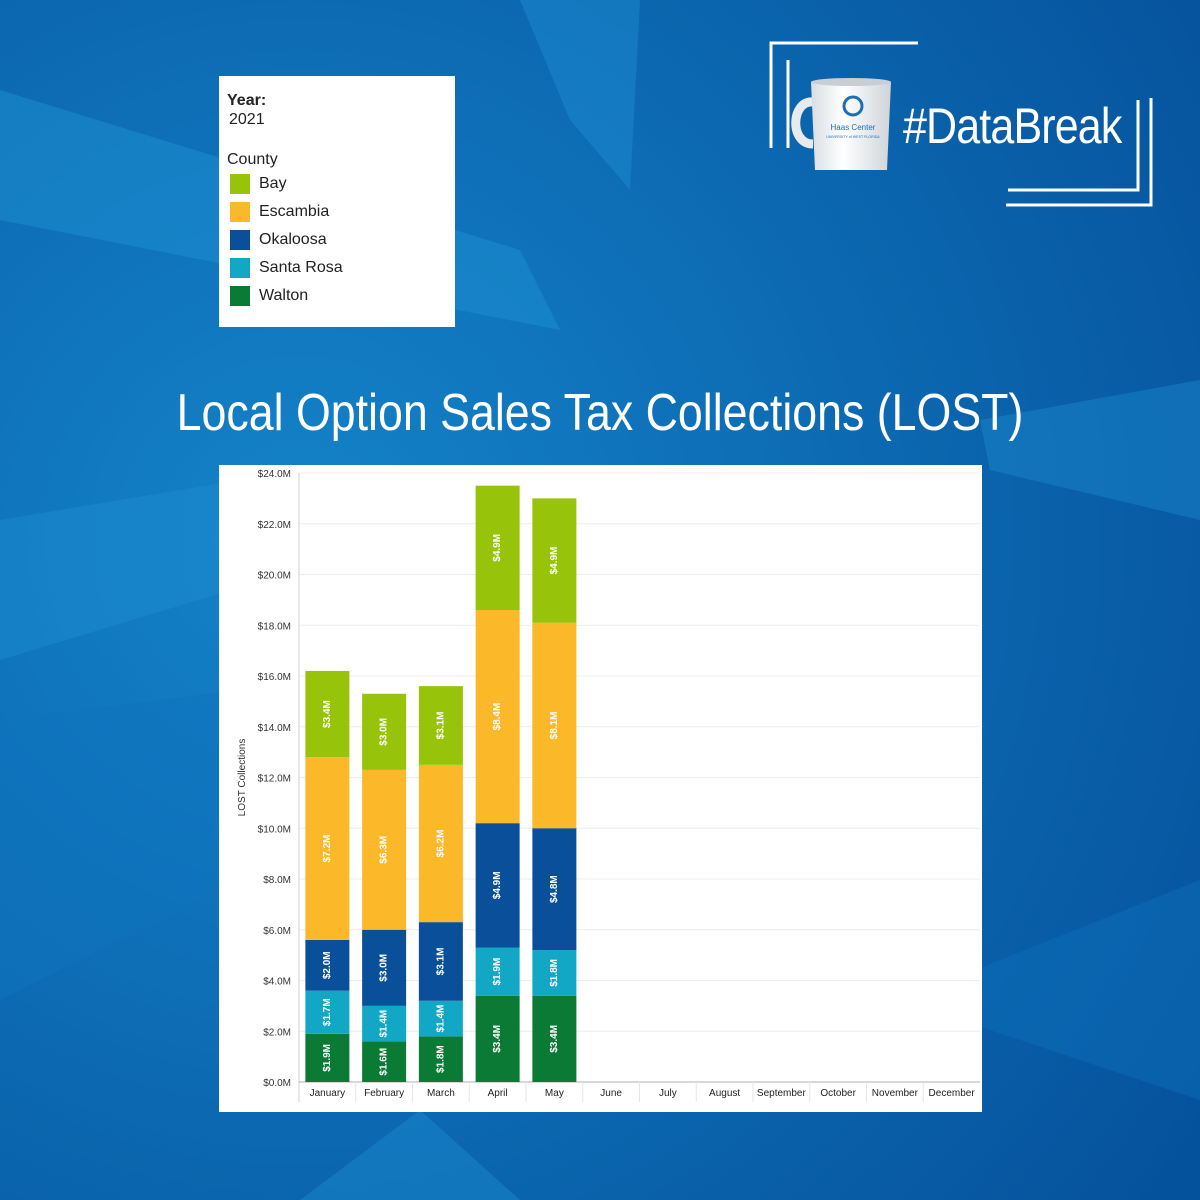 This screenshot has height=1200, width=1200. Describe the element at coordinates (341, 184) in the screenshot. I see `legend-item-bay: Bay` at that location.